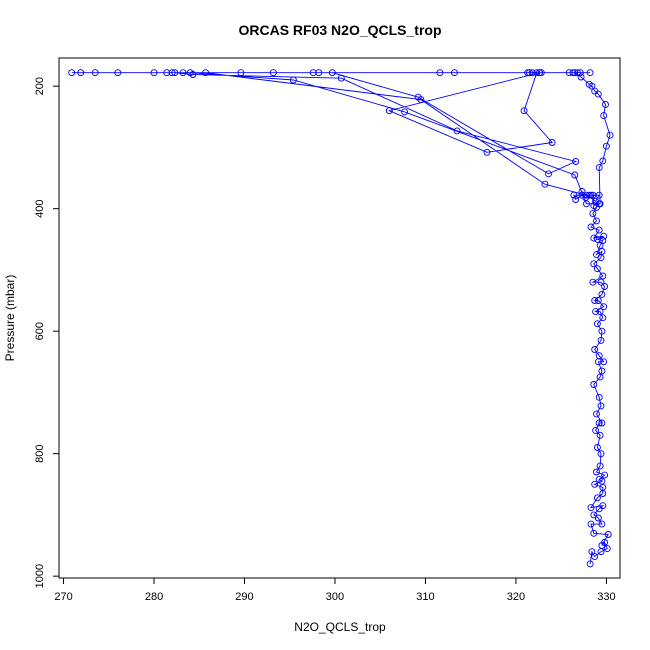  What do you see at coordinates (10, 318) in the screenshot?
I see `y-axis-label: Pressure (mbar)` at bounding box center [10, 318].